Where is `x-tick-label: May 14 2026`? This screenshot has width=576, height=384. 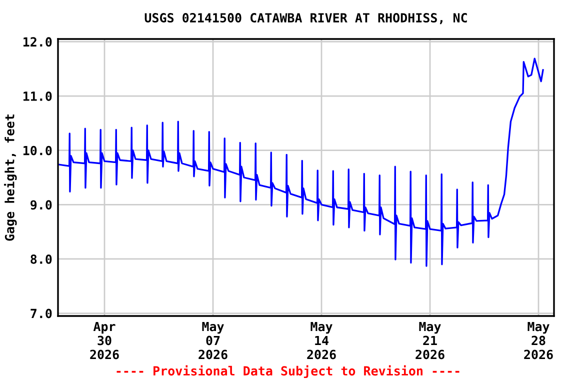 x-tick-label: May 14 2026 is located at coordinates (321, 341).